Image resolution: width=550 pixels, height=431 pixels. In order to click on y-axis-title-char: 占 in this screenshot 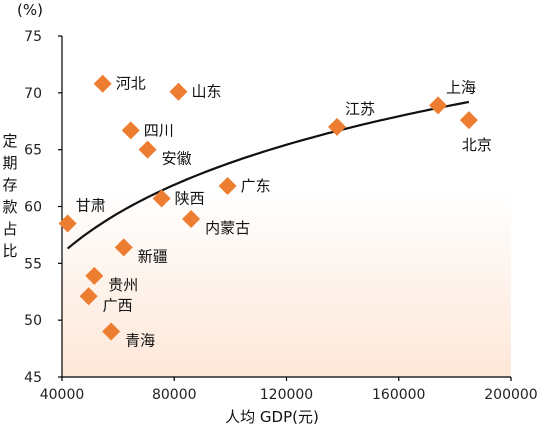, I will do `click(9, 229)`.